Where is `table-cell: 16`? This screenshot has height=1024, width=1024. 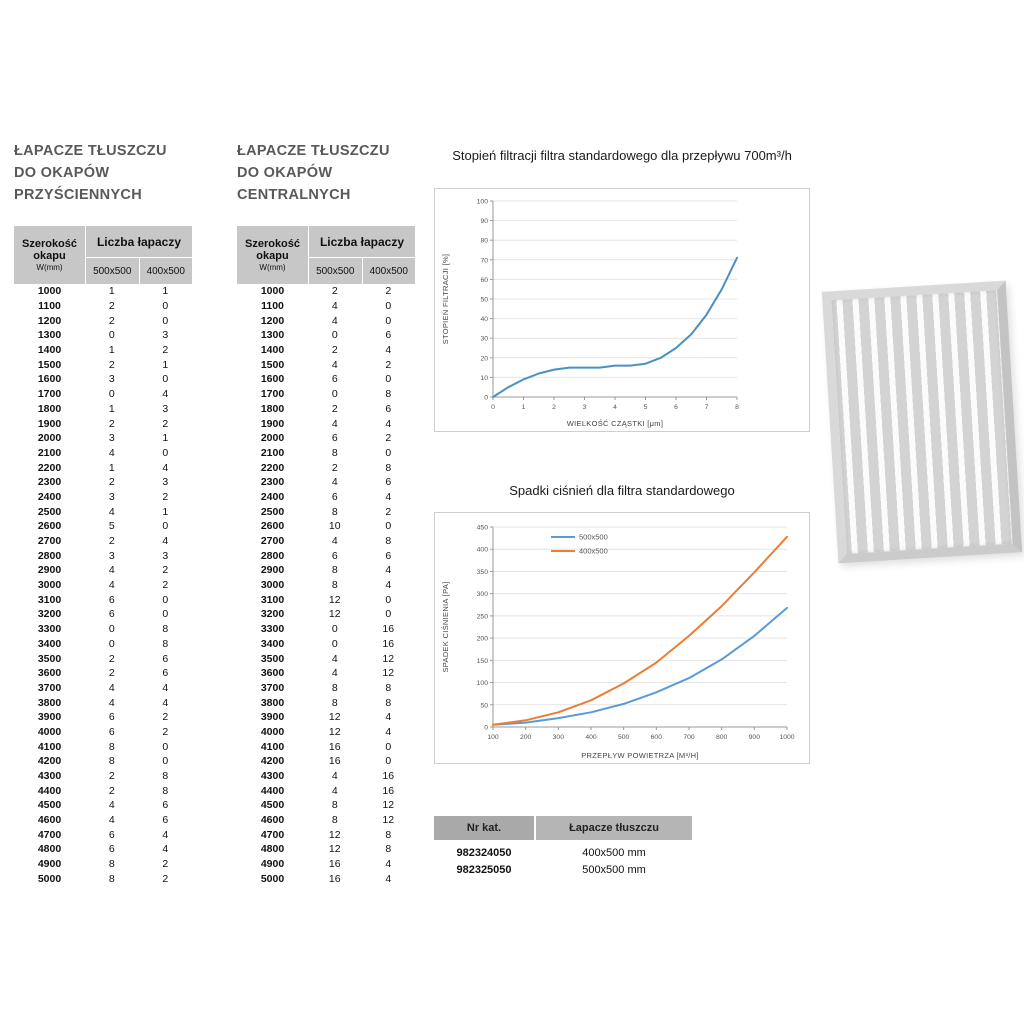 table-cell: 16 is located at coordinates (334, 761).